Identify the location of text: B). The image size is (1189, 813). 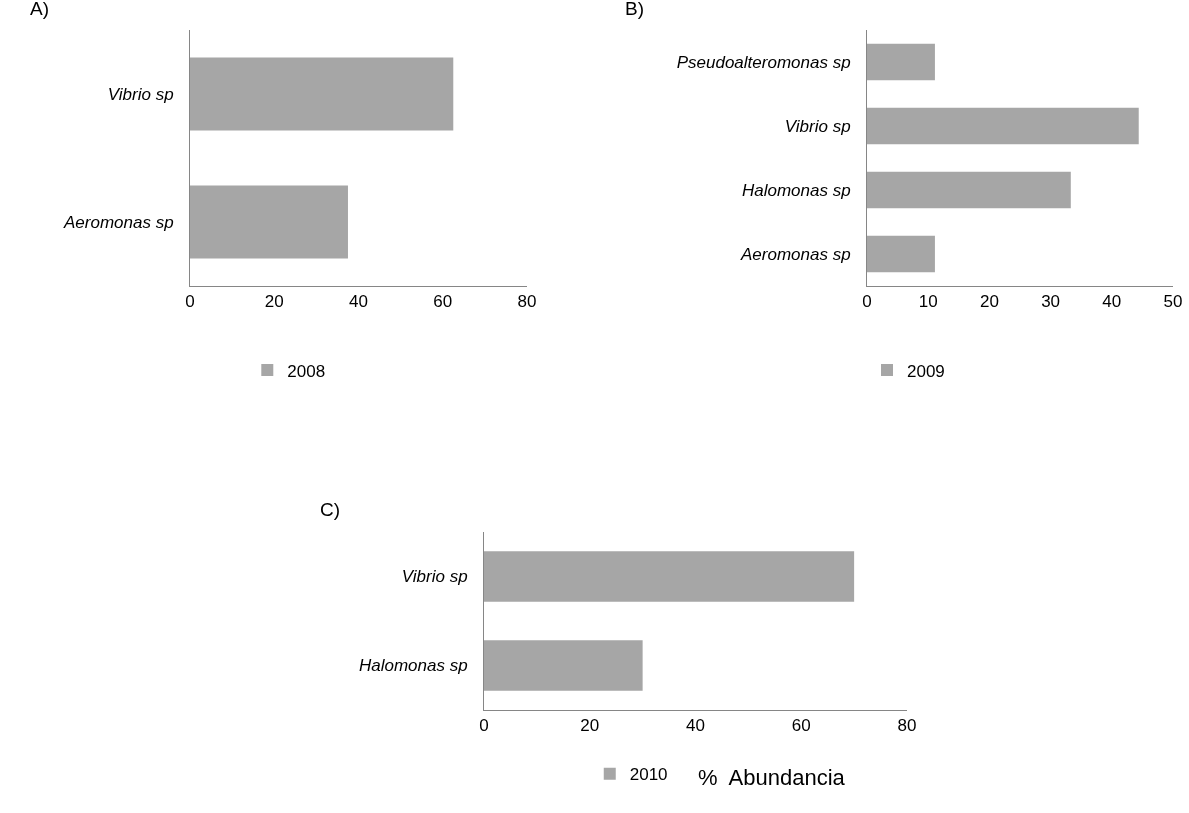
(634, 10).